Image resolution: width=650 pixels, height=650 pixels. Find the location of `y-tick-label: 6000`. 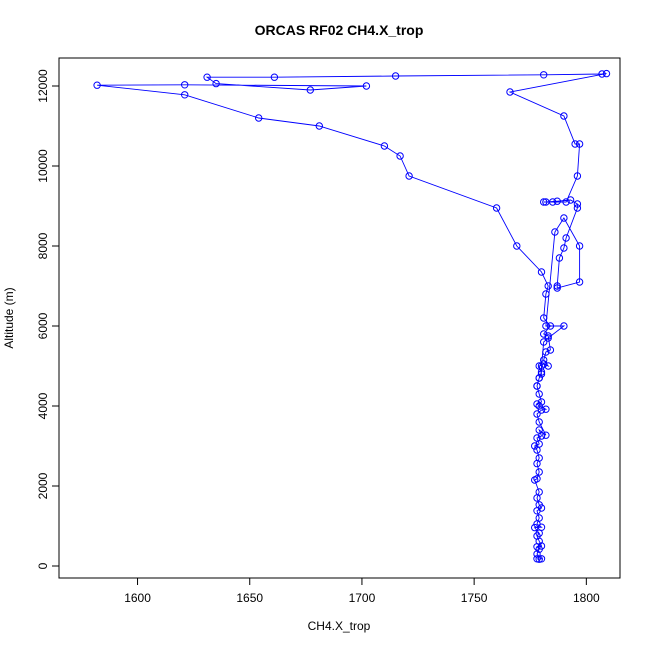

y-tick-label: 6000 is located at coordinates (43, 325).